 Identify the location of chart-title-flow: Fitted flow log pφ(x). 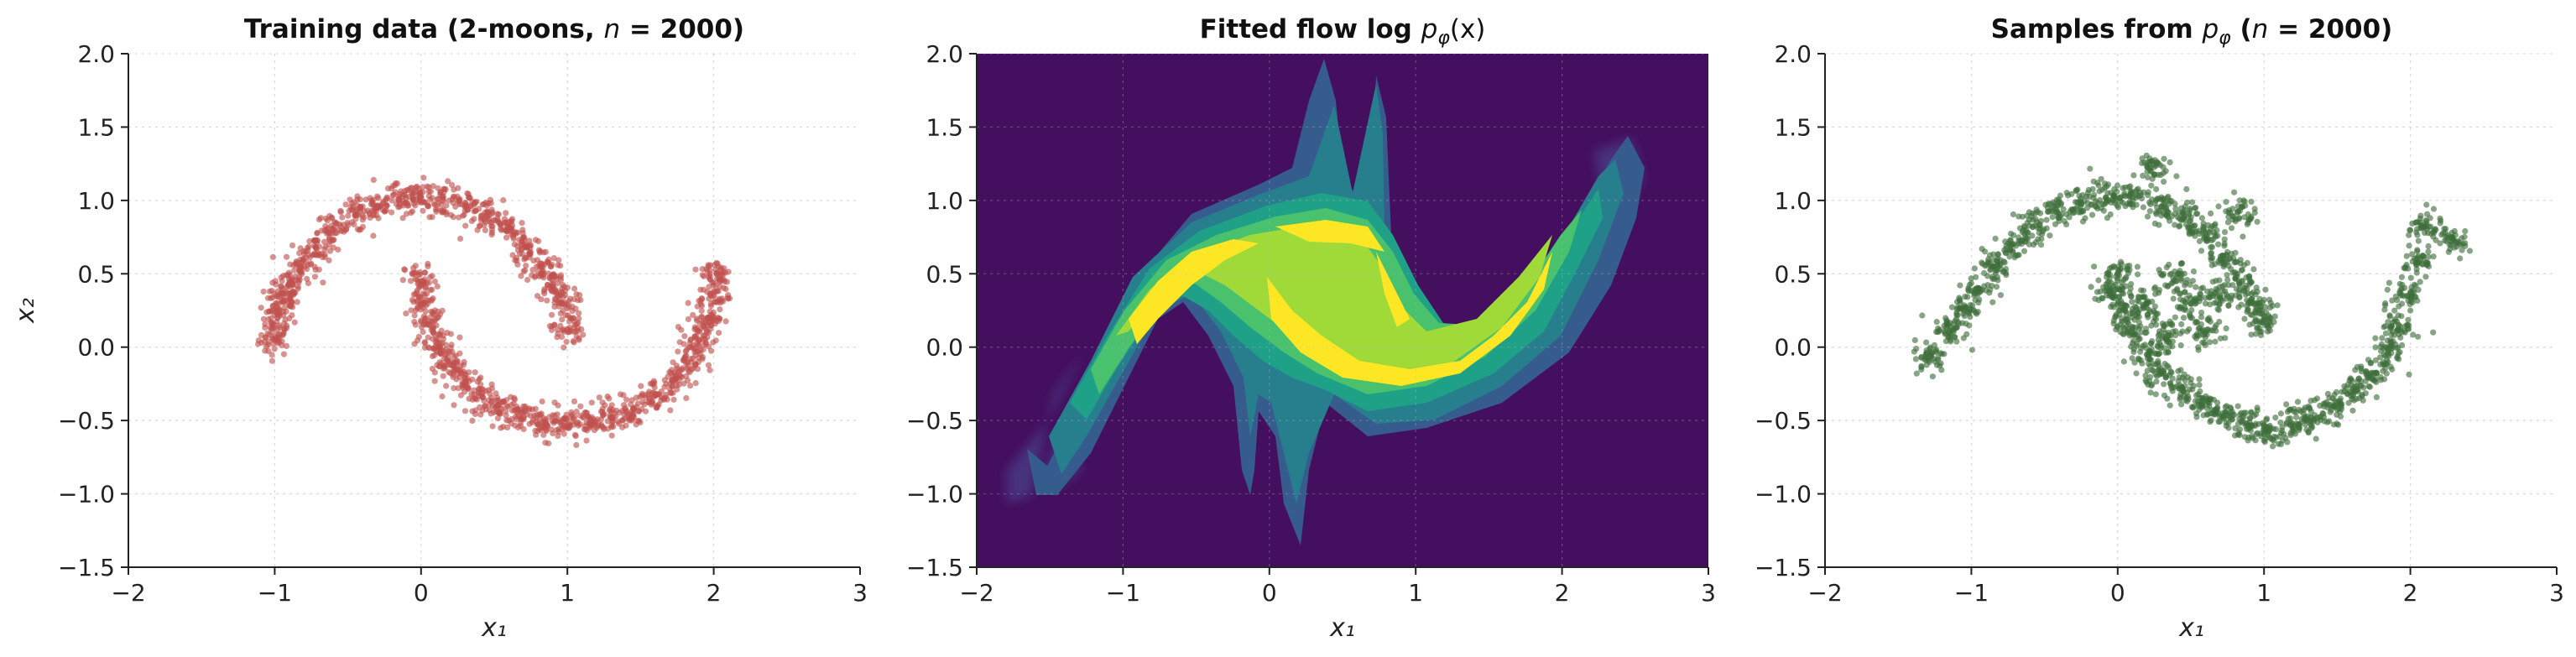
(1343, 32).